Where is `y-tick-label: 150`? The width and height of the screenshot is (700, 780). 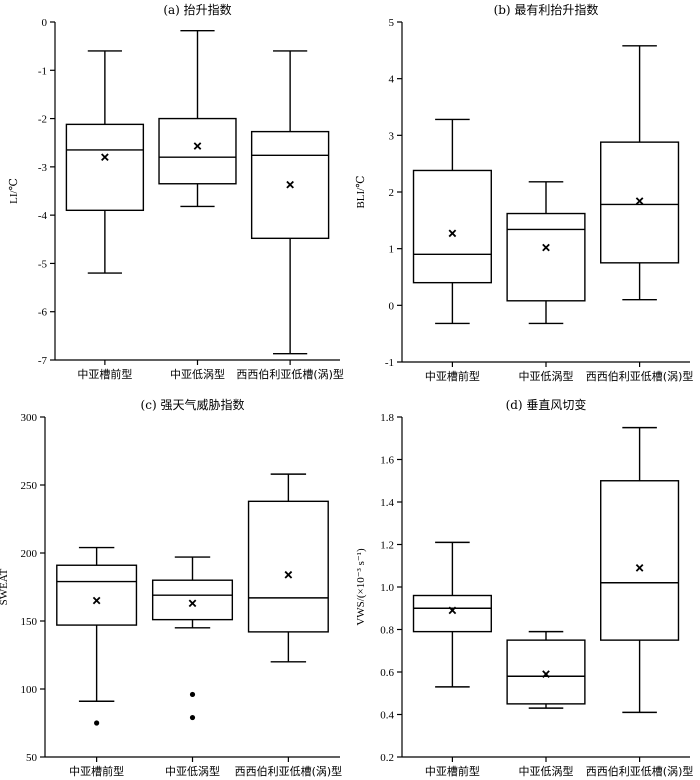
y-tick-label: 150 is located at coordinates (29, 622).